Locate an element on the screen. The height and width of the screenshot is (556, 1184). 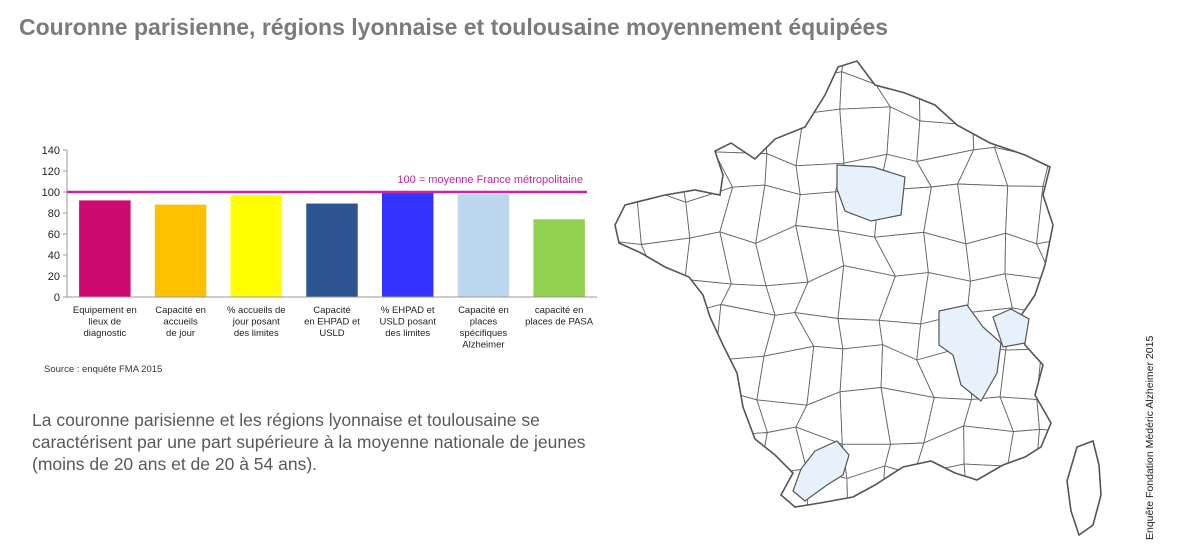
y-tick-label: 0 is located at coordinates (57, 298).